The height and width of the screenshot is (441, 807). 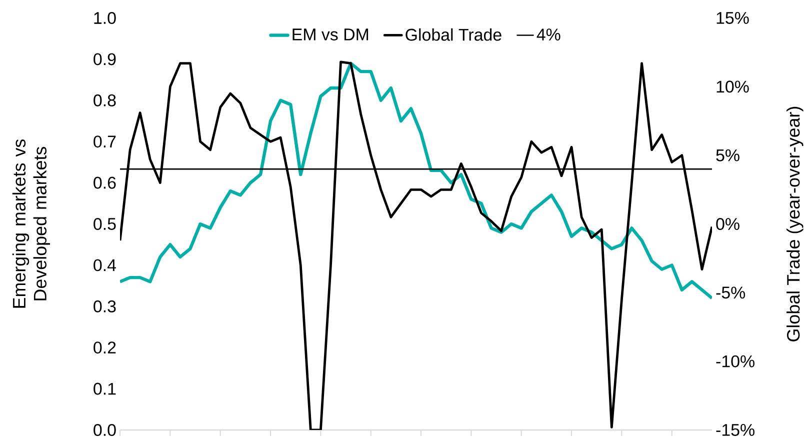 I want to click on y2-tick-label: 0%, so click(x=728, y=224).